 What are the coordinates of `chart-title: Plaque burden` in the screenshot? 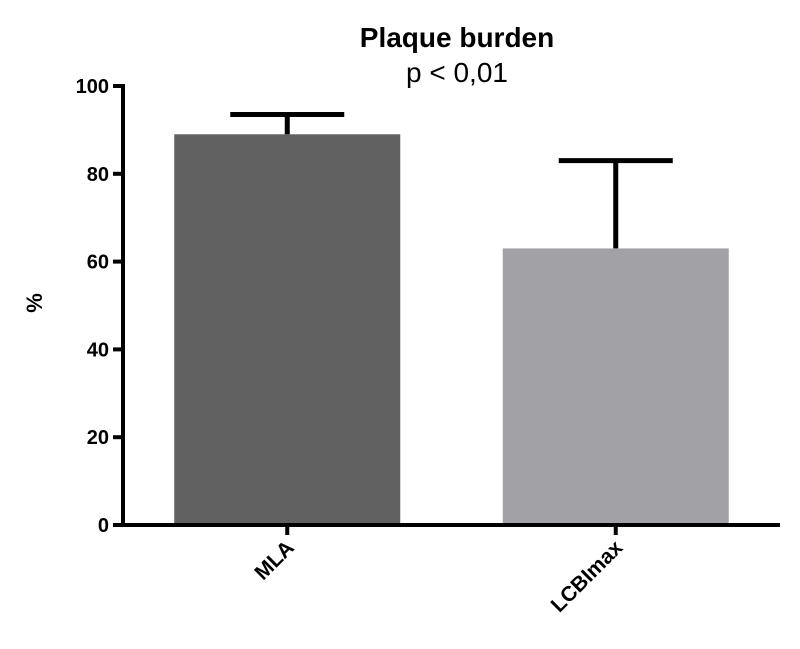 It's located at (457, 37).